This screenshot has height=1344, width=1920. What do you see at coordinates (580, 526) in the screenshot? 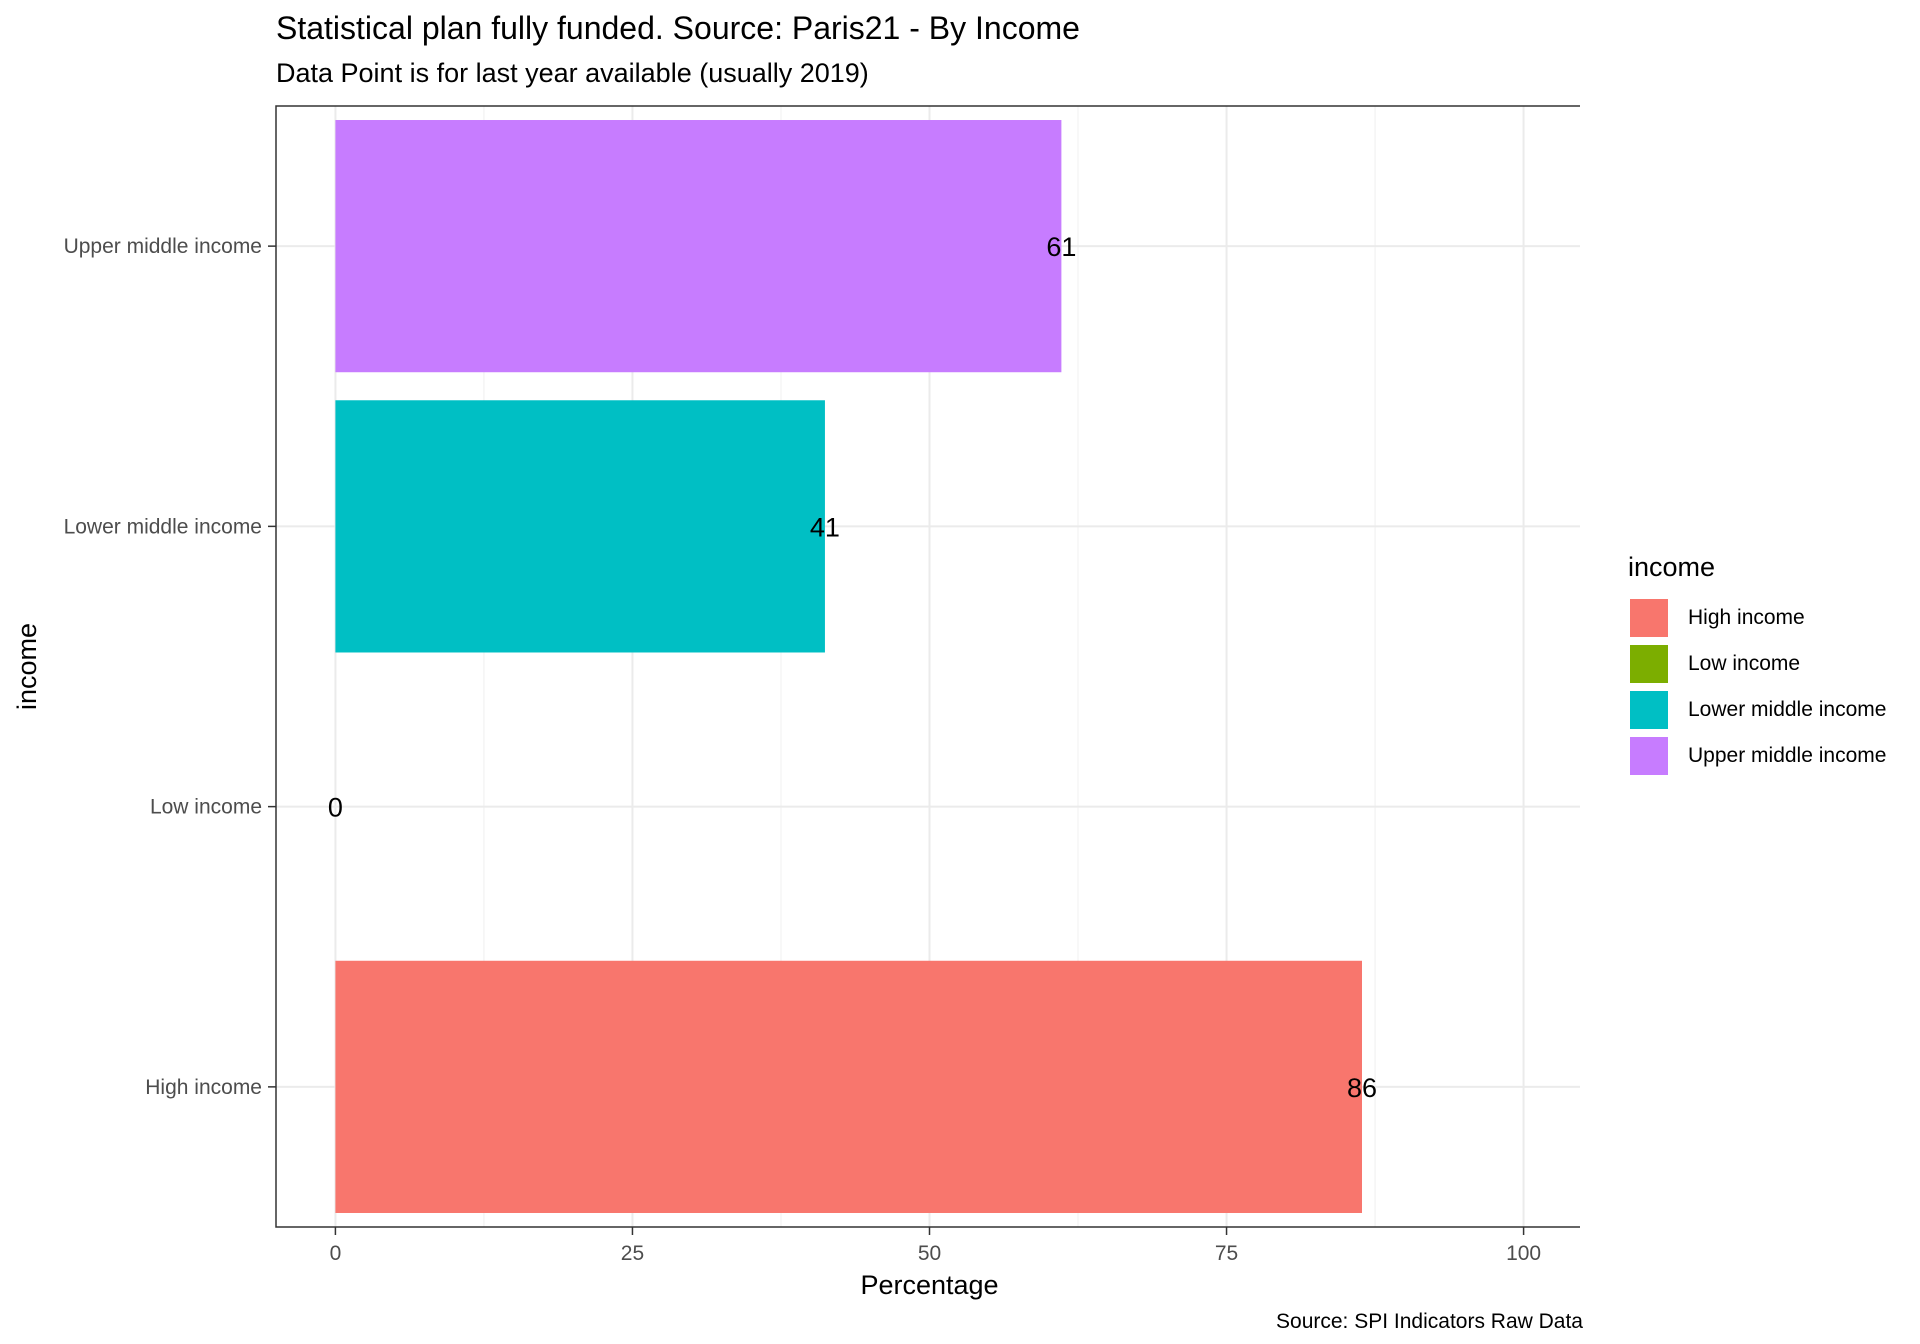
I see `bar-lower-middle-income` at bounding box center [580, 526].